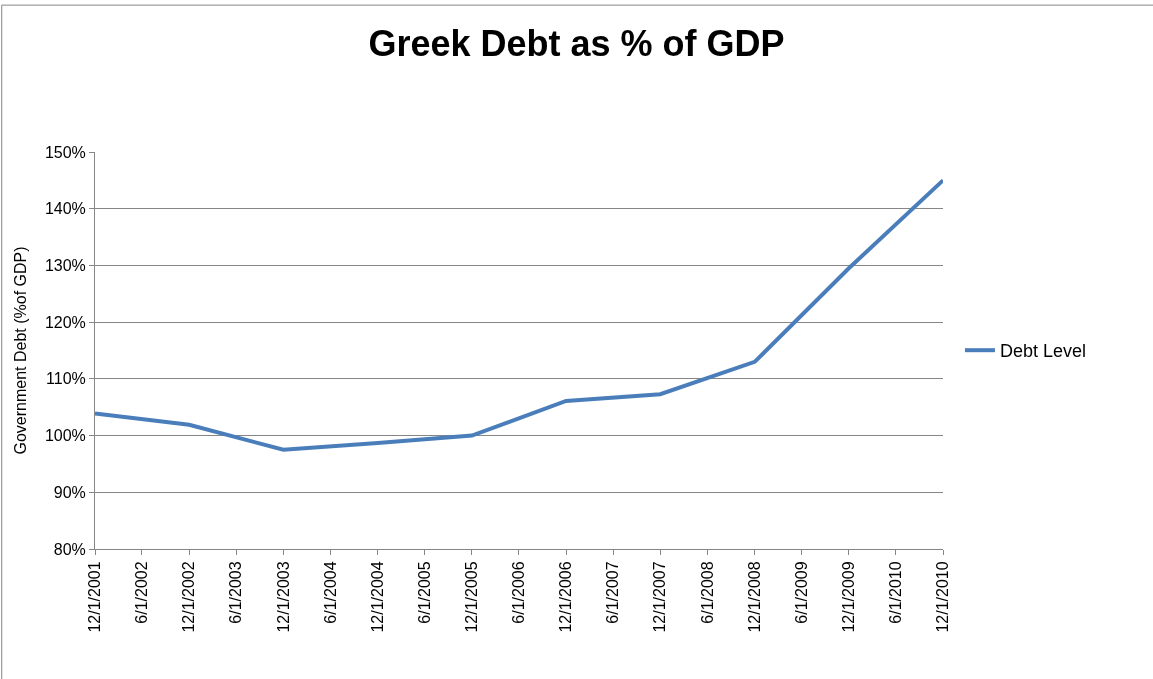 Image resolution: width=1153 pixels, height=679 pixels. What do you see at coordinates (576, 43) in the screenshot?
I see `chart-title: Greek Debt as % of GDP` at bounding box center [576, 43].